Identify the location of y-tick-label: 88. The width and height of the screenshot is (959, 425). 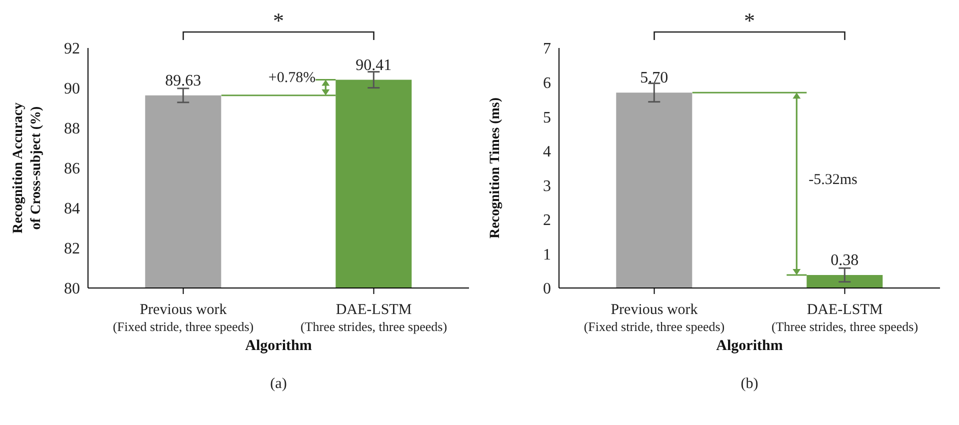
(72, 129).